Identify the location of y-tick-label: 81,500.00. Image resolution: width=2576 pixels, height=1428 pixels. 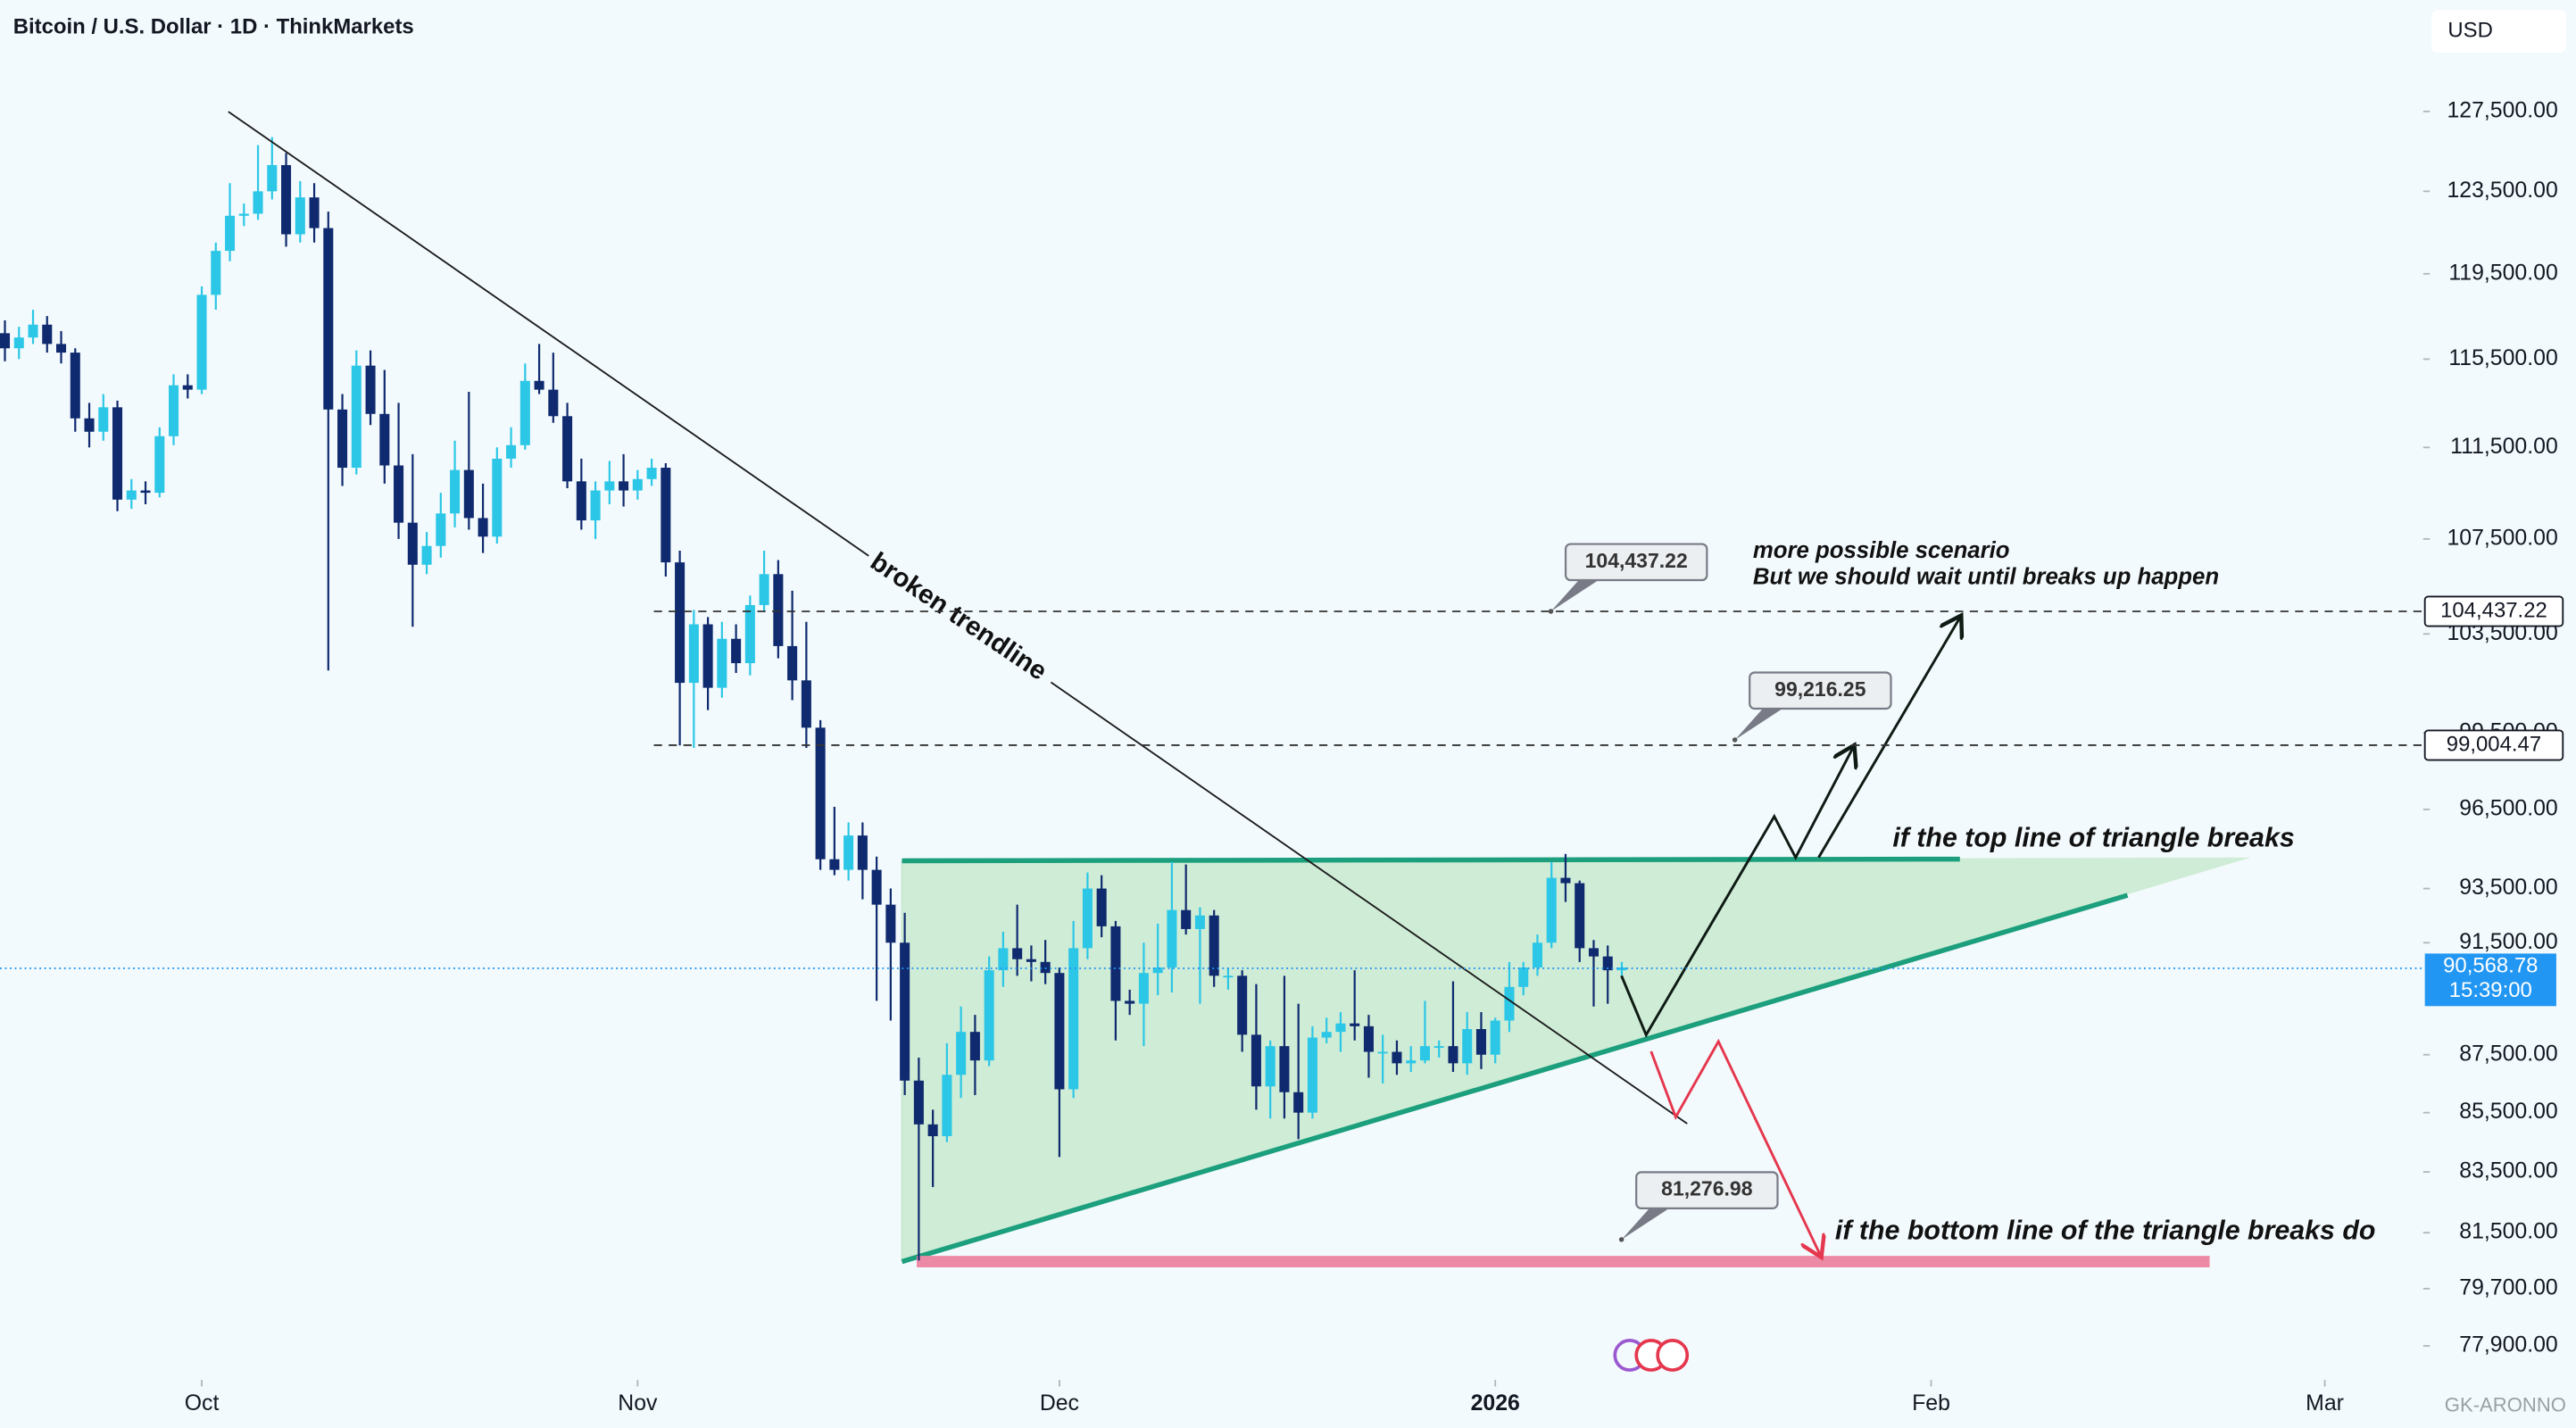
(2508, 1232).